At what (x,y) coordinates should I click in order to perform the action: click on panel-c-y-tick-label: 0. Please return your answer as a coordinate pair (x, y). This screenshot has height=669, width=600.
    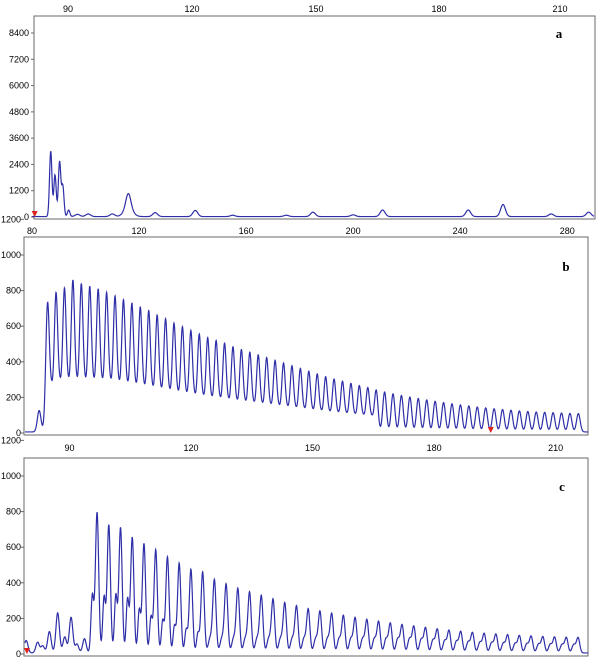
    Looking at the image, I should click on (18, 654).